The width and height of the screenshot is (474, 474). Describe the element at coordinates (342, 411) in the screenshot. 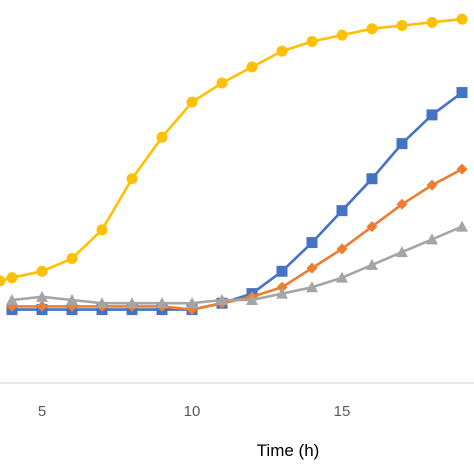

I see `x-tick-label: 15` at that location.